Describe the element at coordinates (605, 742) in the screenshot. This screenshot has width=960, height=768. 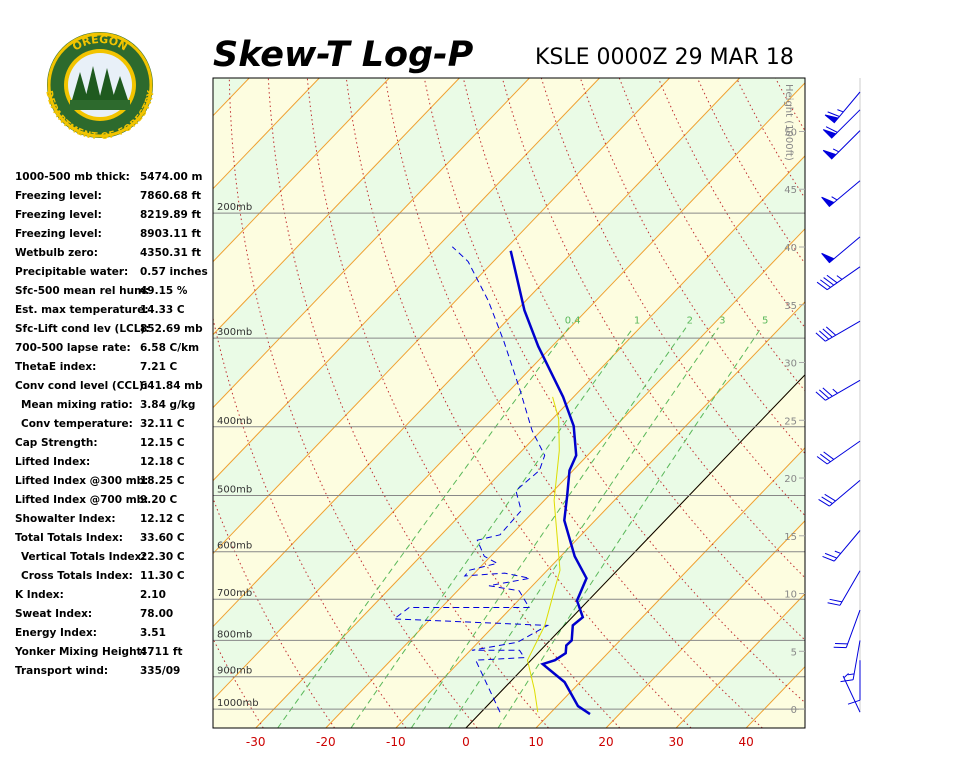
I see `x-tick-label: 20` at that location.